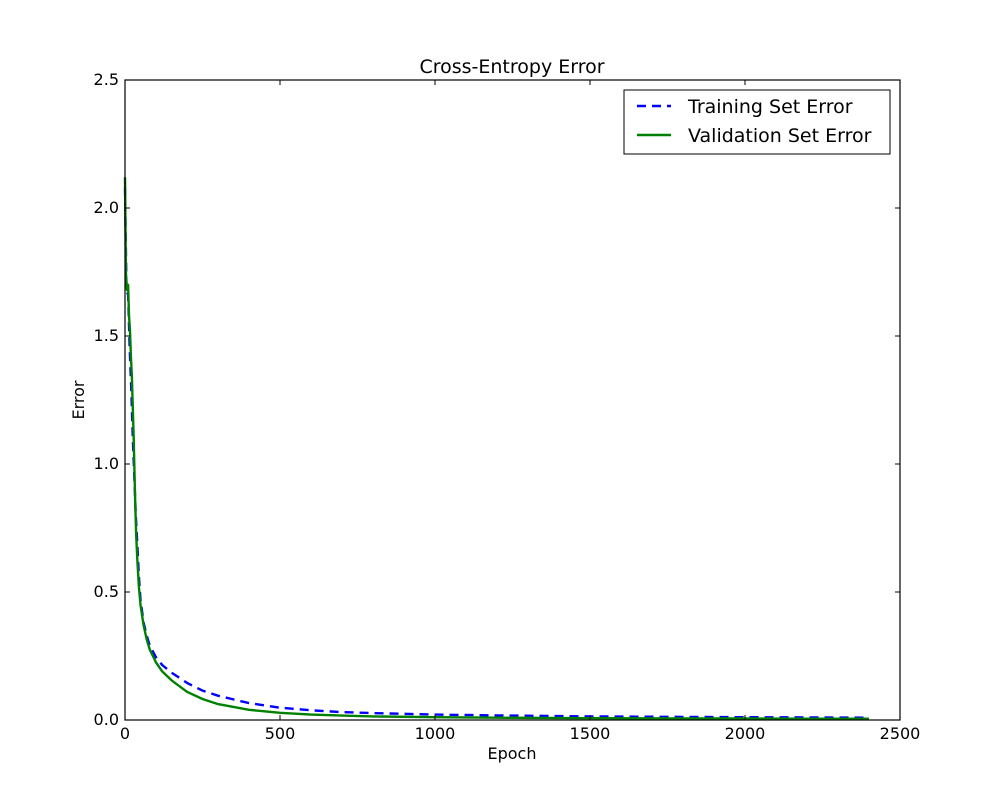 This screenshot has width=1000, height=800. I want to click on y-tick-label: 0.0, so click(106, 719).